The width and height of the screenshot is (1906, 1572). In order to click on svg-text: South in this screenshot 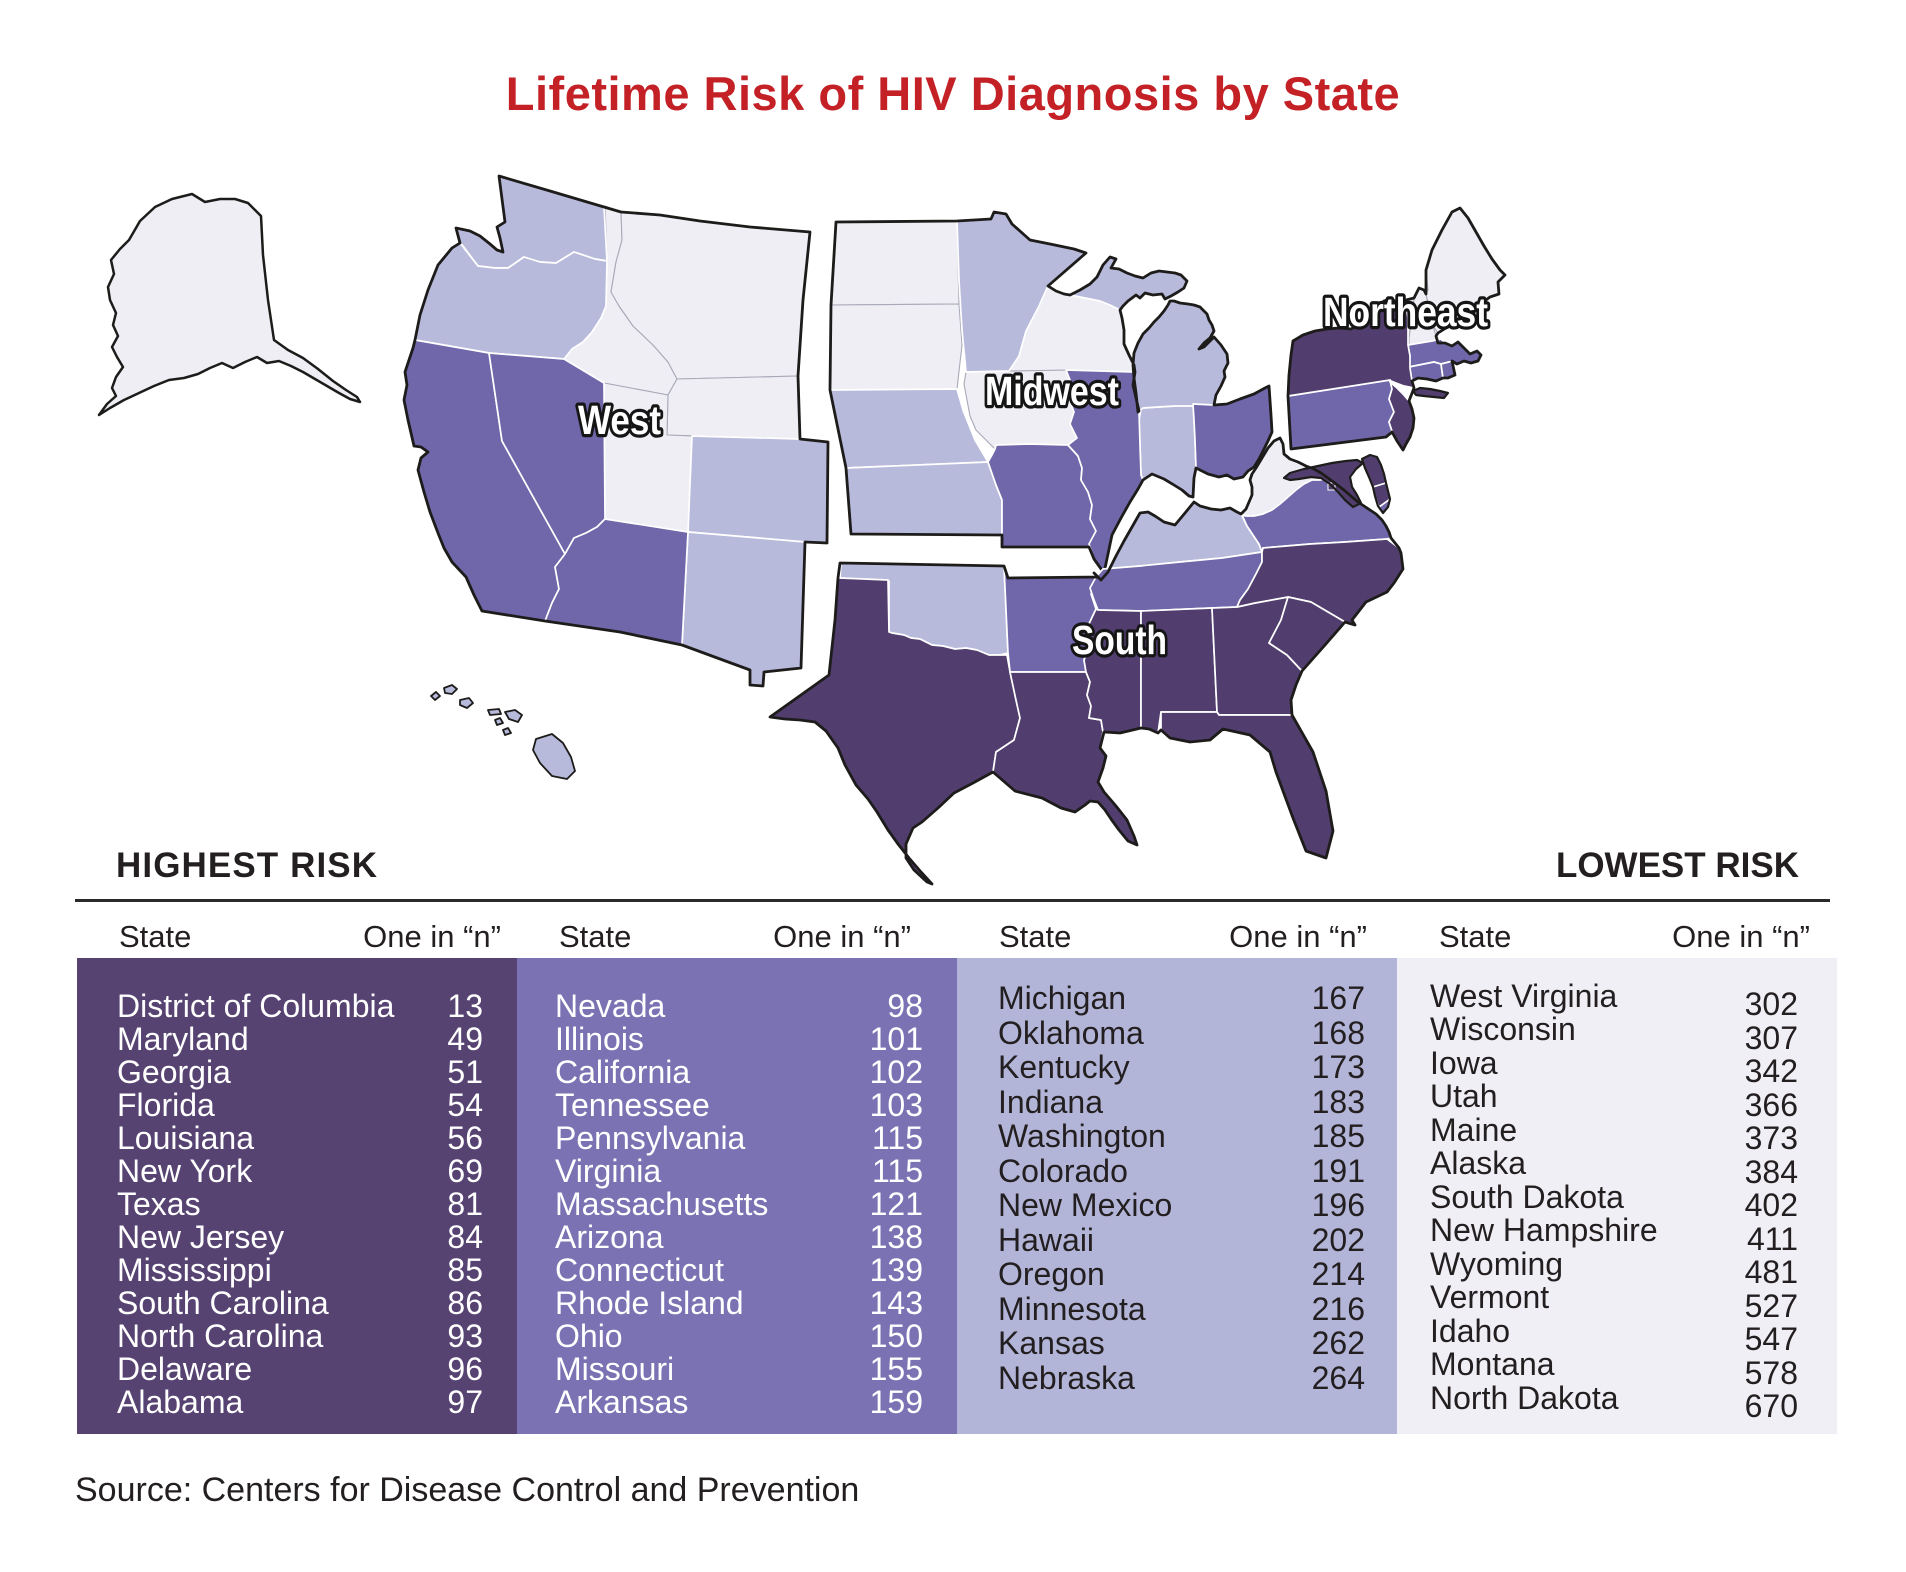, I will do `click(1119, 640)`.